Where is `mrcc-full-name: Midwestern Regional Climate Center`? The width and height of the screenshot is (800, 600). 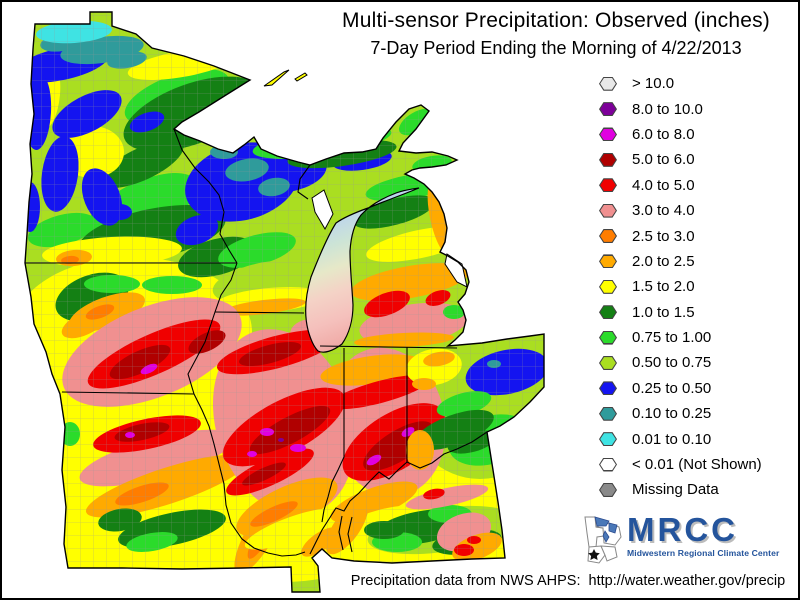
mrcc-full-name: Midwestern Regional Climate Center is located at coordinates (703, 553).